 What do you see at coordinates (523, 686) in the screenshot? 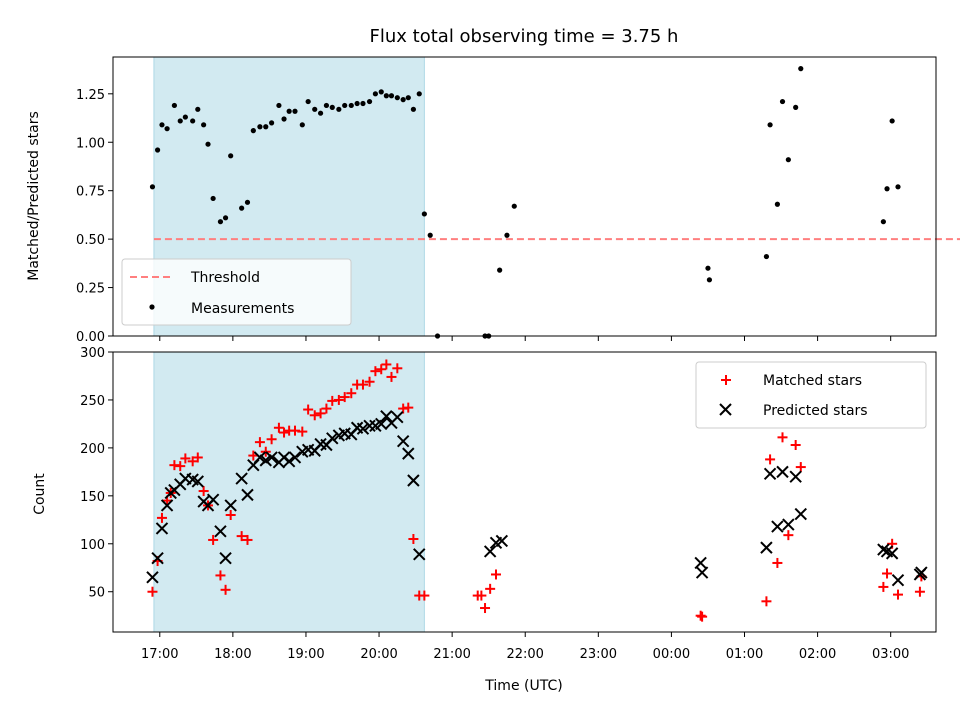
I see `x-axis-label: Time (UTC)` at bounding box center [523, 686].